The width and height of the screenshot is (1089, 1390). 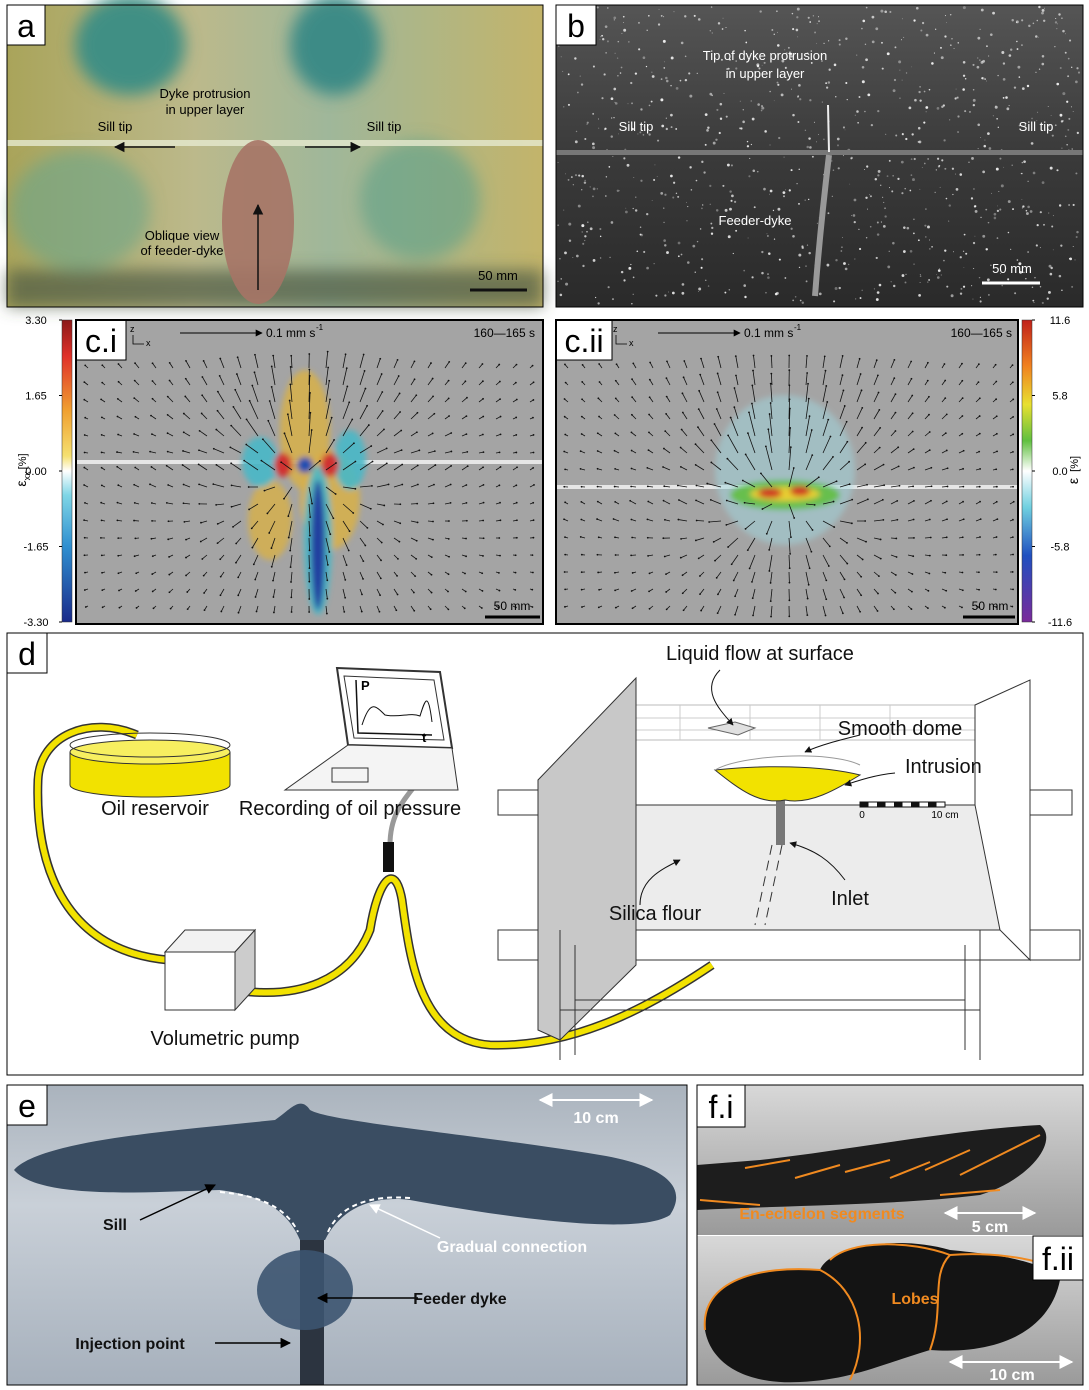 I want to click on annotation: Oil reservoir, so click(x=155, y=809).